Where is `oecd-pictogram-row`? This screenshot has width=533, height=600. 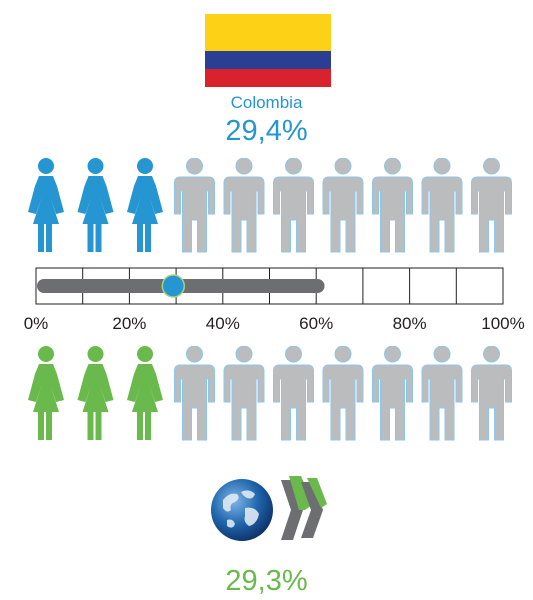
oecd-pictogram-row is located at coordinates (270, 393).